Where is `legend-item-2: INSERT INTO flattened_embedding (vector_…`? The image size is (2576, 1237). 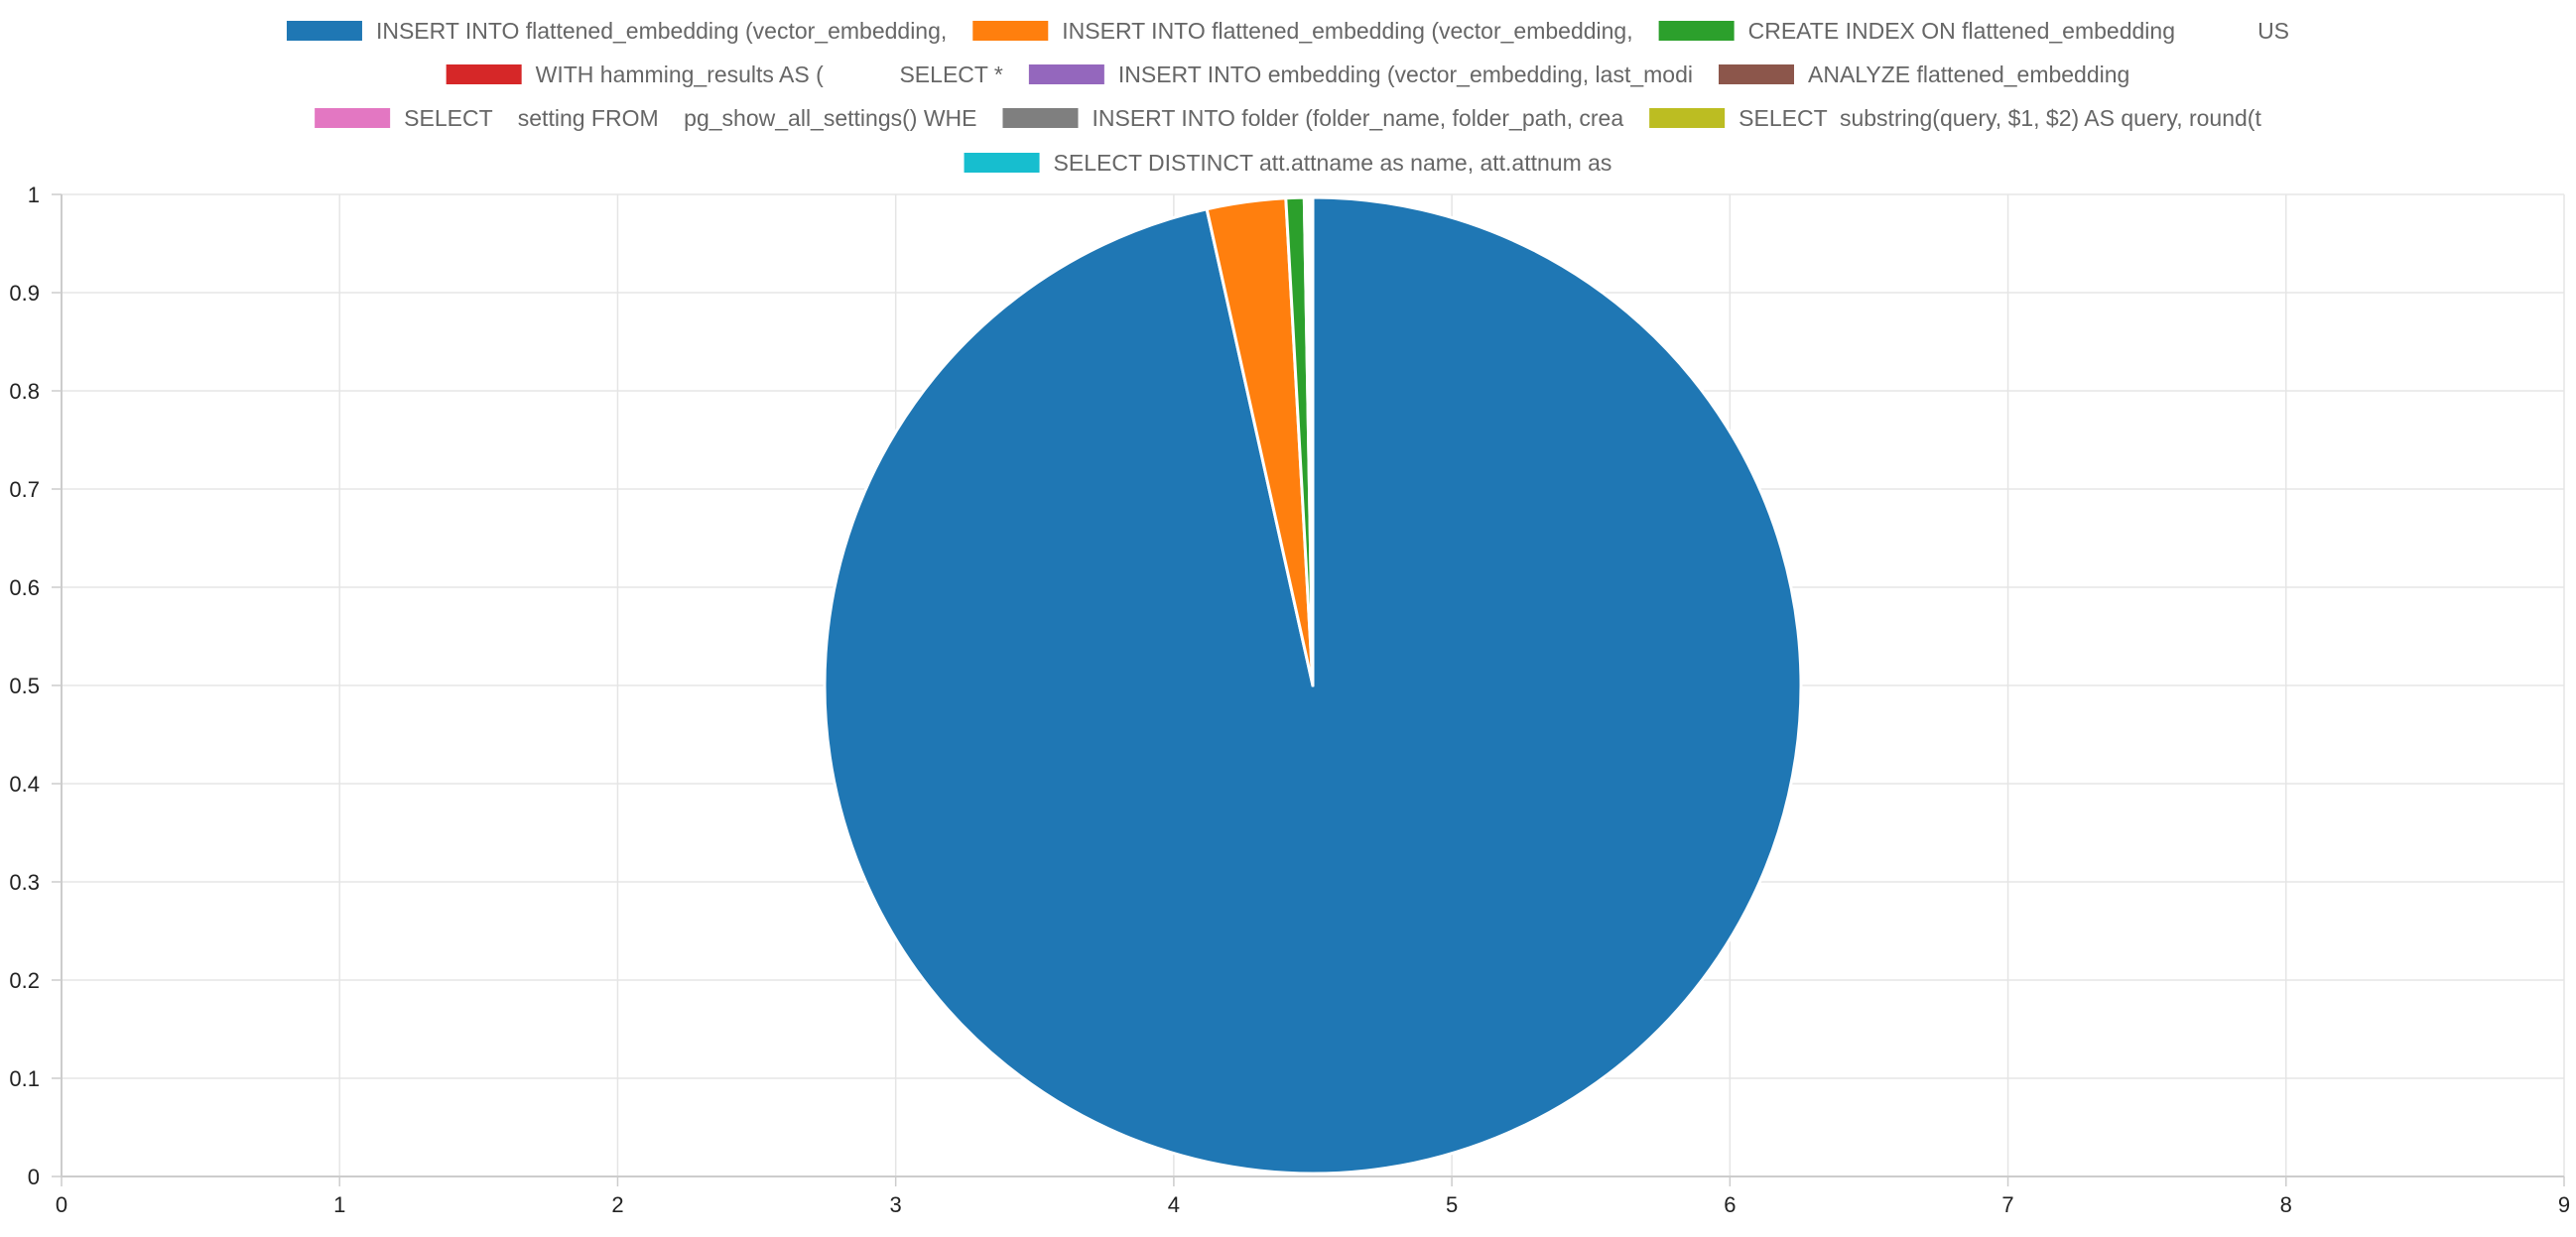
legend-item-2: INSERT INTO flattened_embedding (vector_… is located at coordinates (1302, 31).